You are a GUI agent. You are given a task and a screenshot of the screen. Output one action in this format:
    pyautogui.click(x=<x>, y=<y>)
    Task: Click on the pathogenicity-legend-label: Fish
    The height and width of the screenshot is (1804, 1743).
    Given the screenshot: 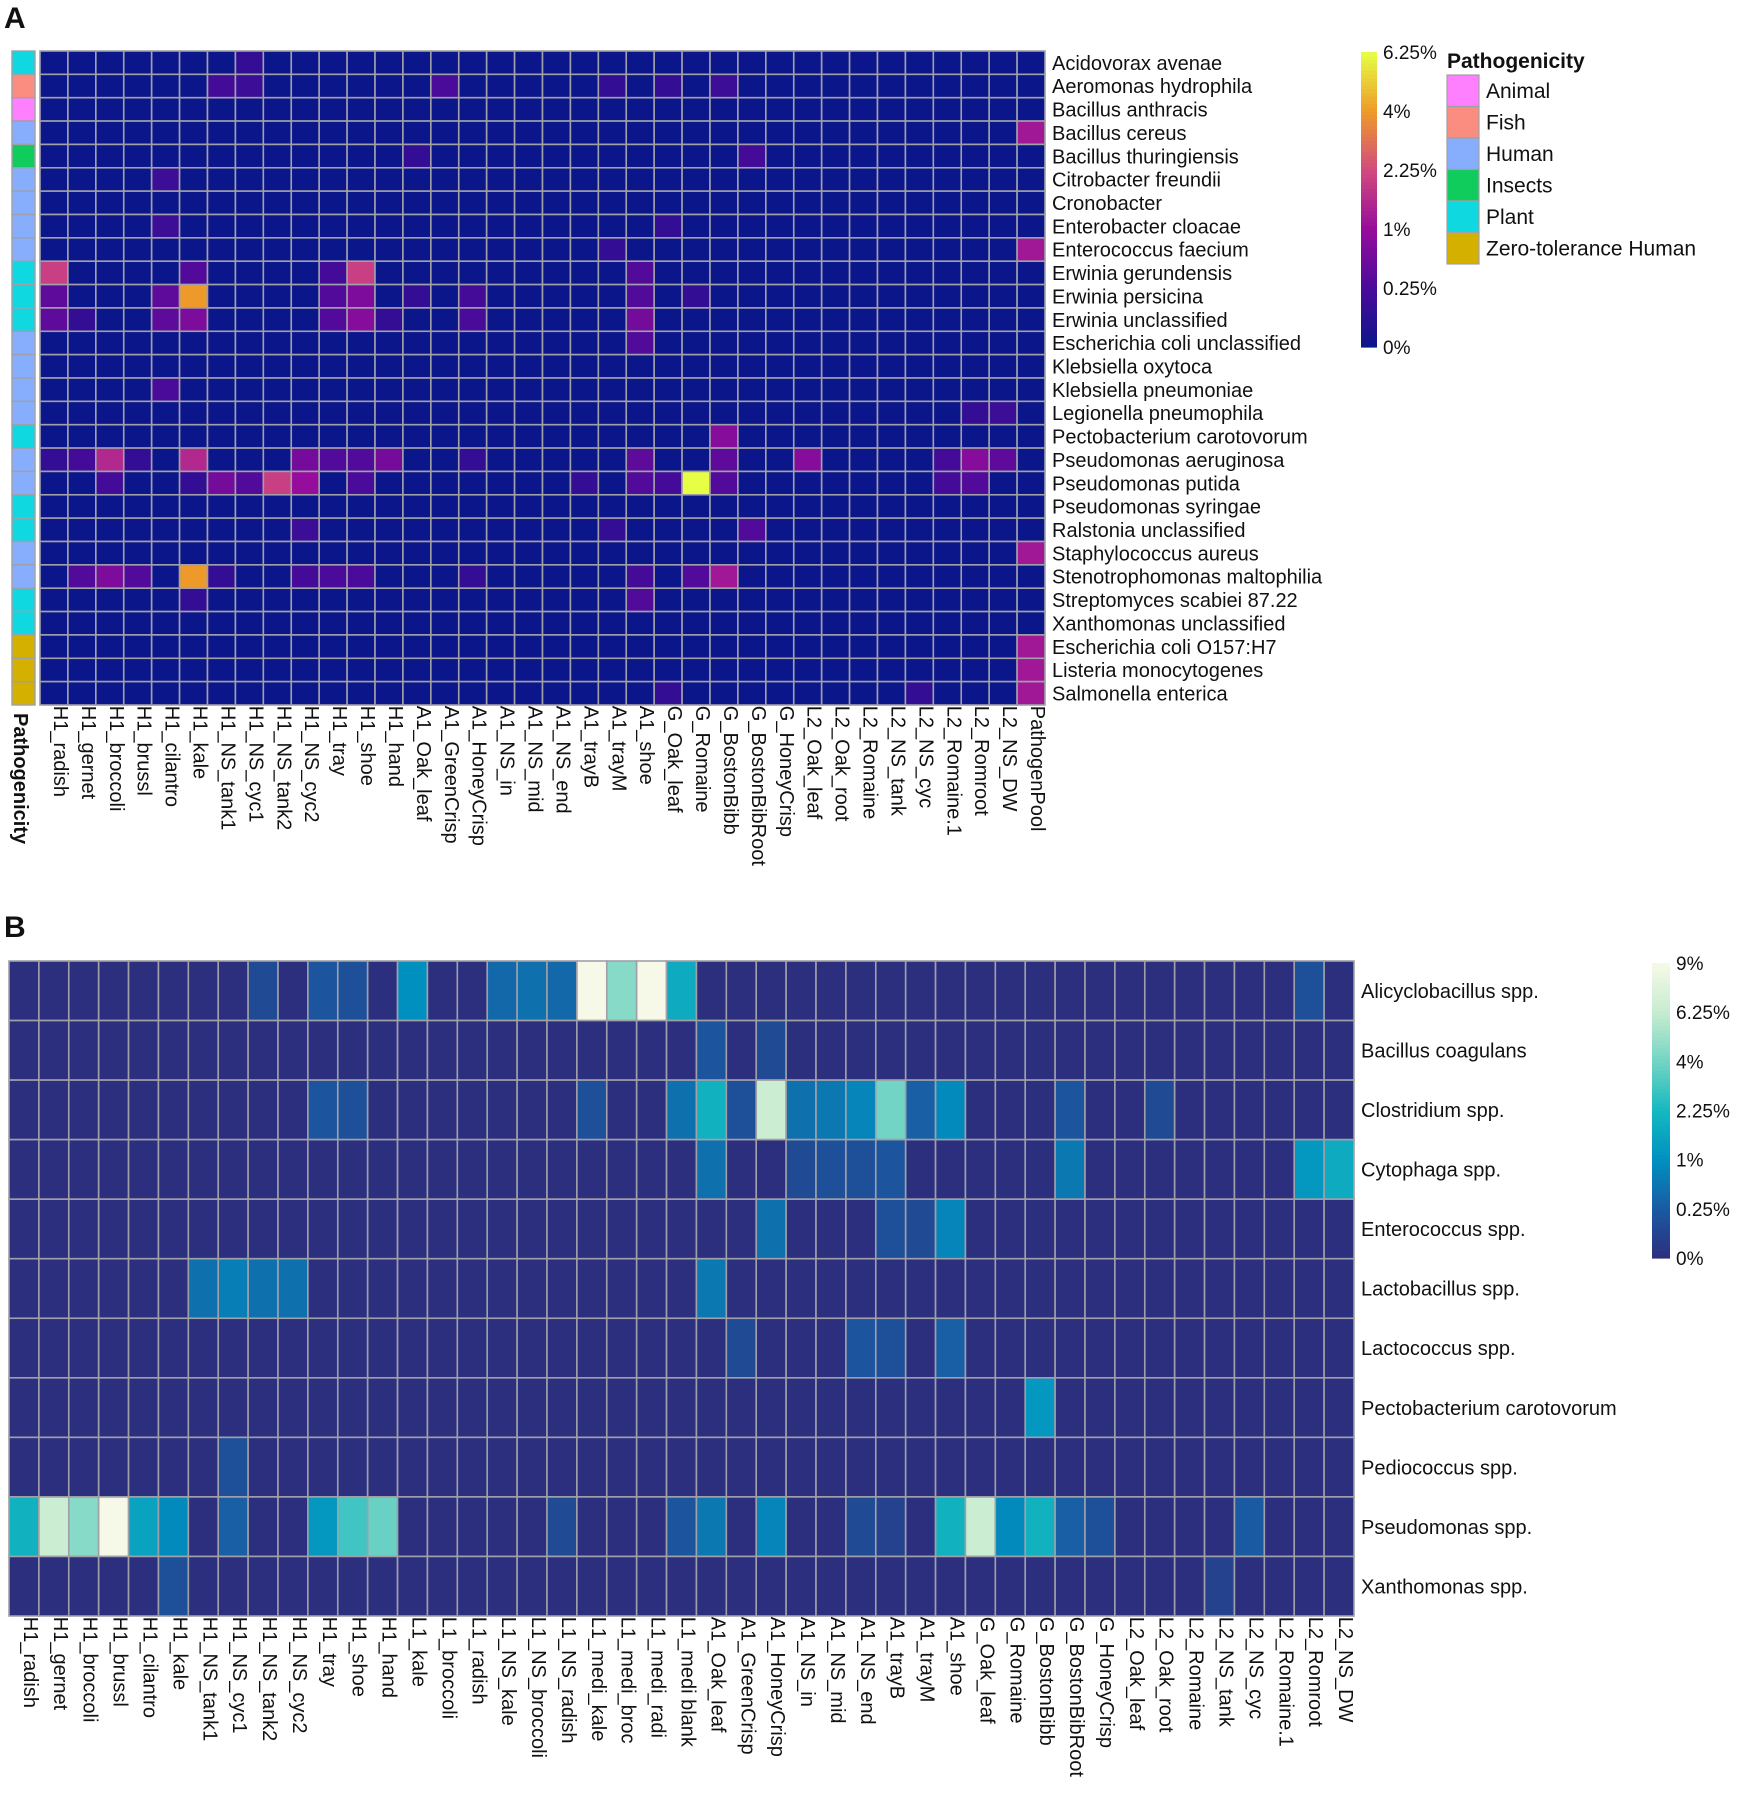 What is the action you would take?
    pyautogui.click(x=1506, y=123)
    